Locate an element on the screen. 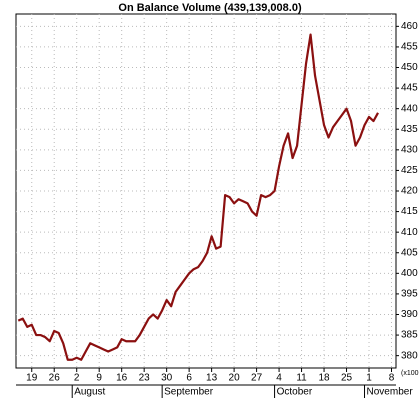 This screenshot has width=420, height=400. month-label: August is located at coordinates (89, 392).